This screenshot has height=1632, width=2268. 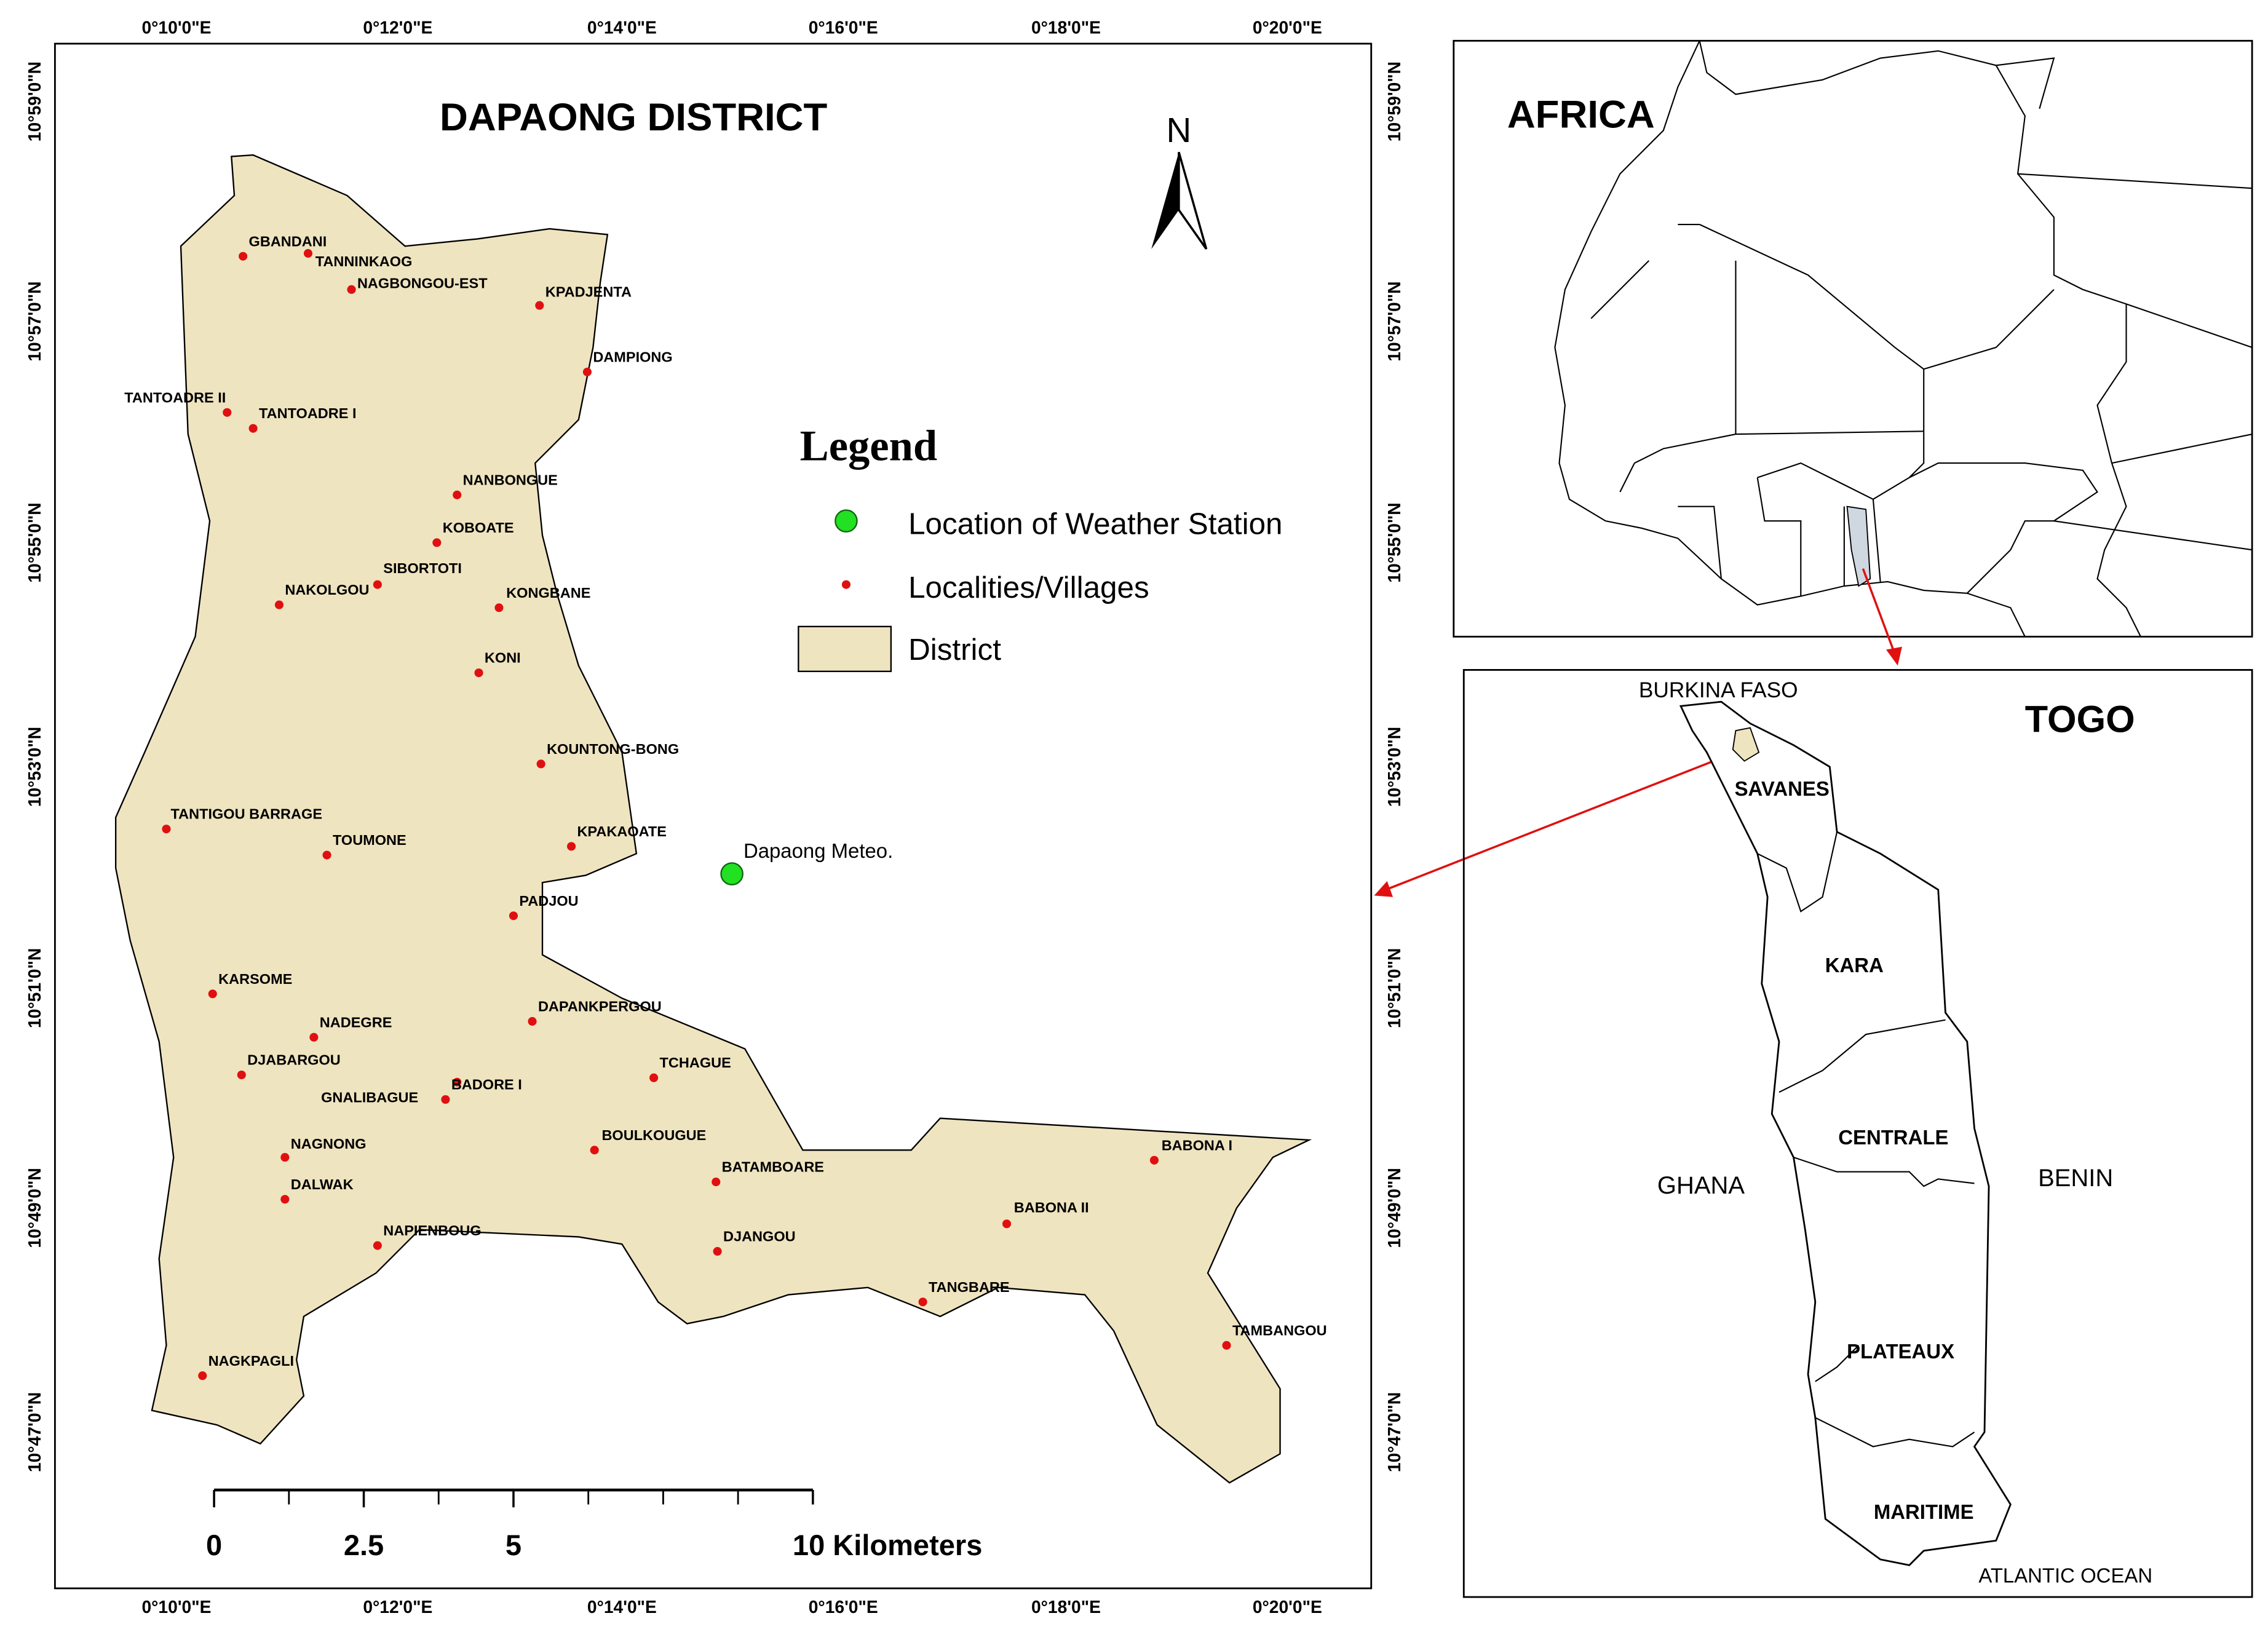 What do you see at coordinates (251, 1361) in the screenshot?
I see `village-label: NAGKPAGLI` at bounding box center [251, 1361].